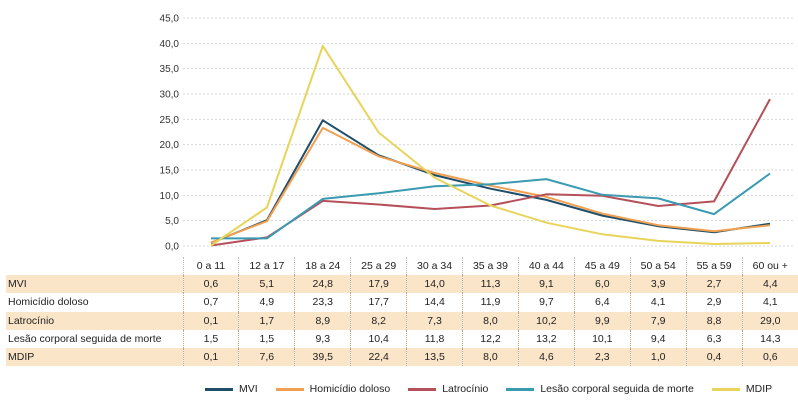 This screenshot has height=401, width=798. I want to click on legend-item: Lesão corporal seguida de morte, so click(600, 389).